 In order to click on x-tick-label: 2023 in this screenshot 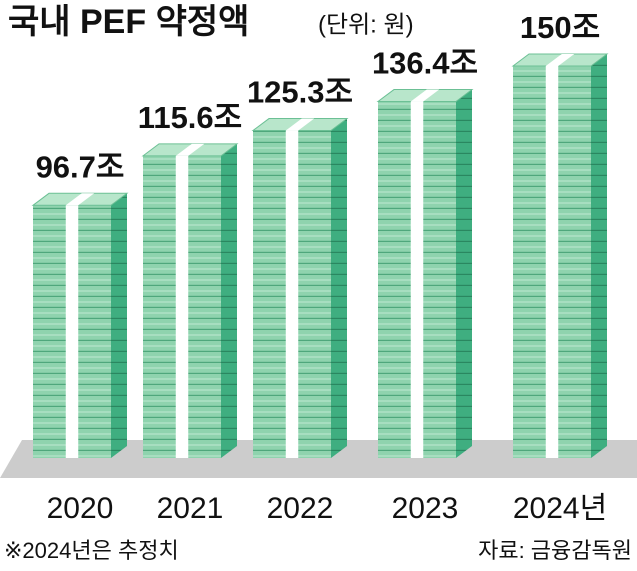, I will do `click(425, 508)`.